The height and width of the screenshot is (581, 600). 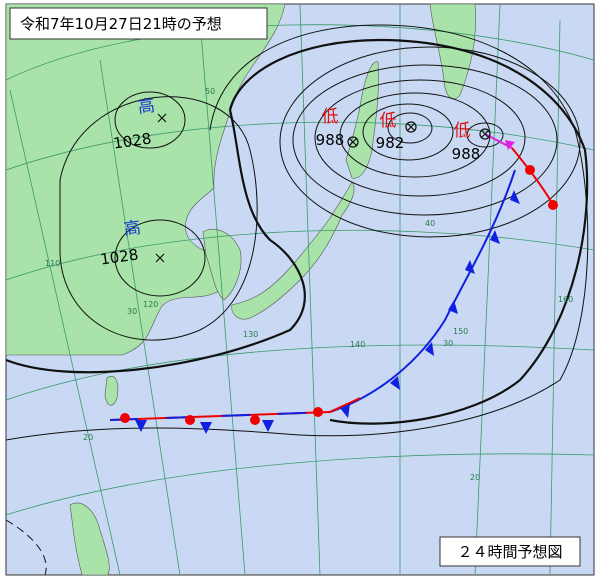 What do you see at coordinates (430, 223) in the screenshot?
I see `grid-label: 40` at bounding box center [430, 223].